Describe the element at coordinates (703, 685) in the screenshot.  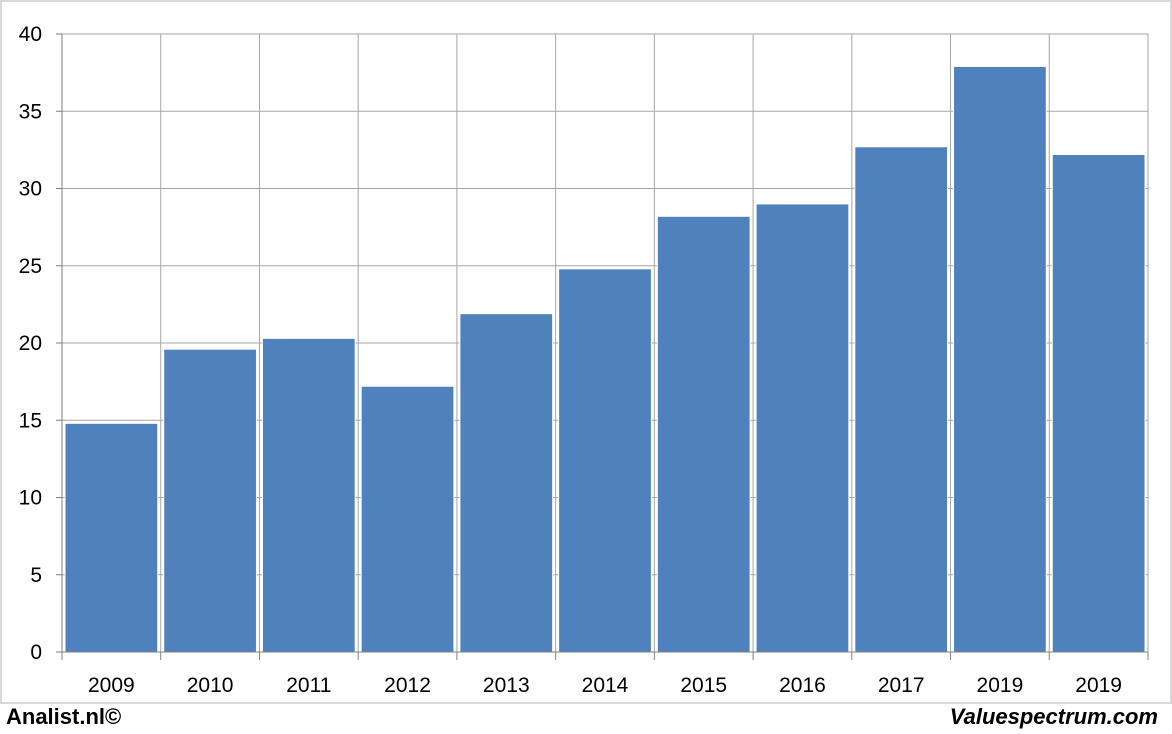
I see `x-tick-label: 2015` at that location.